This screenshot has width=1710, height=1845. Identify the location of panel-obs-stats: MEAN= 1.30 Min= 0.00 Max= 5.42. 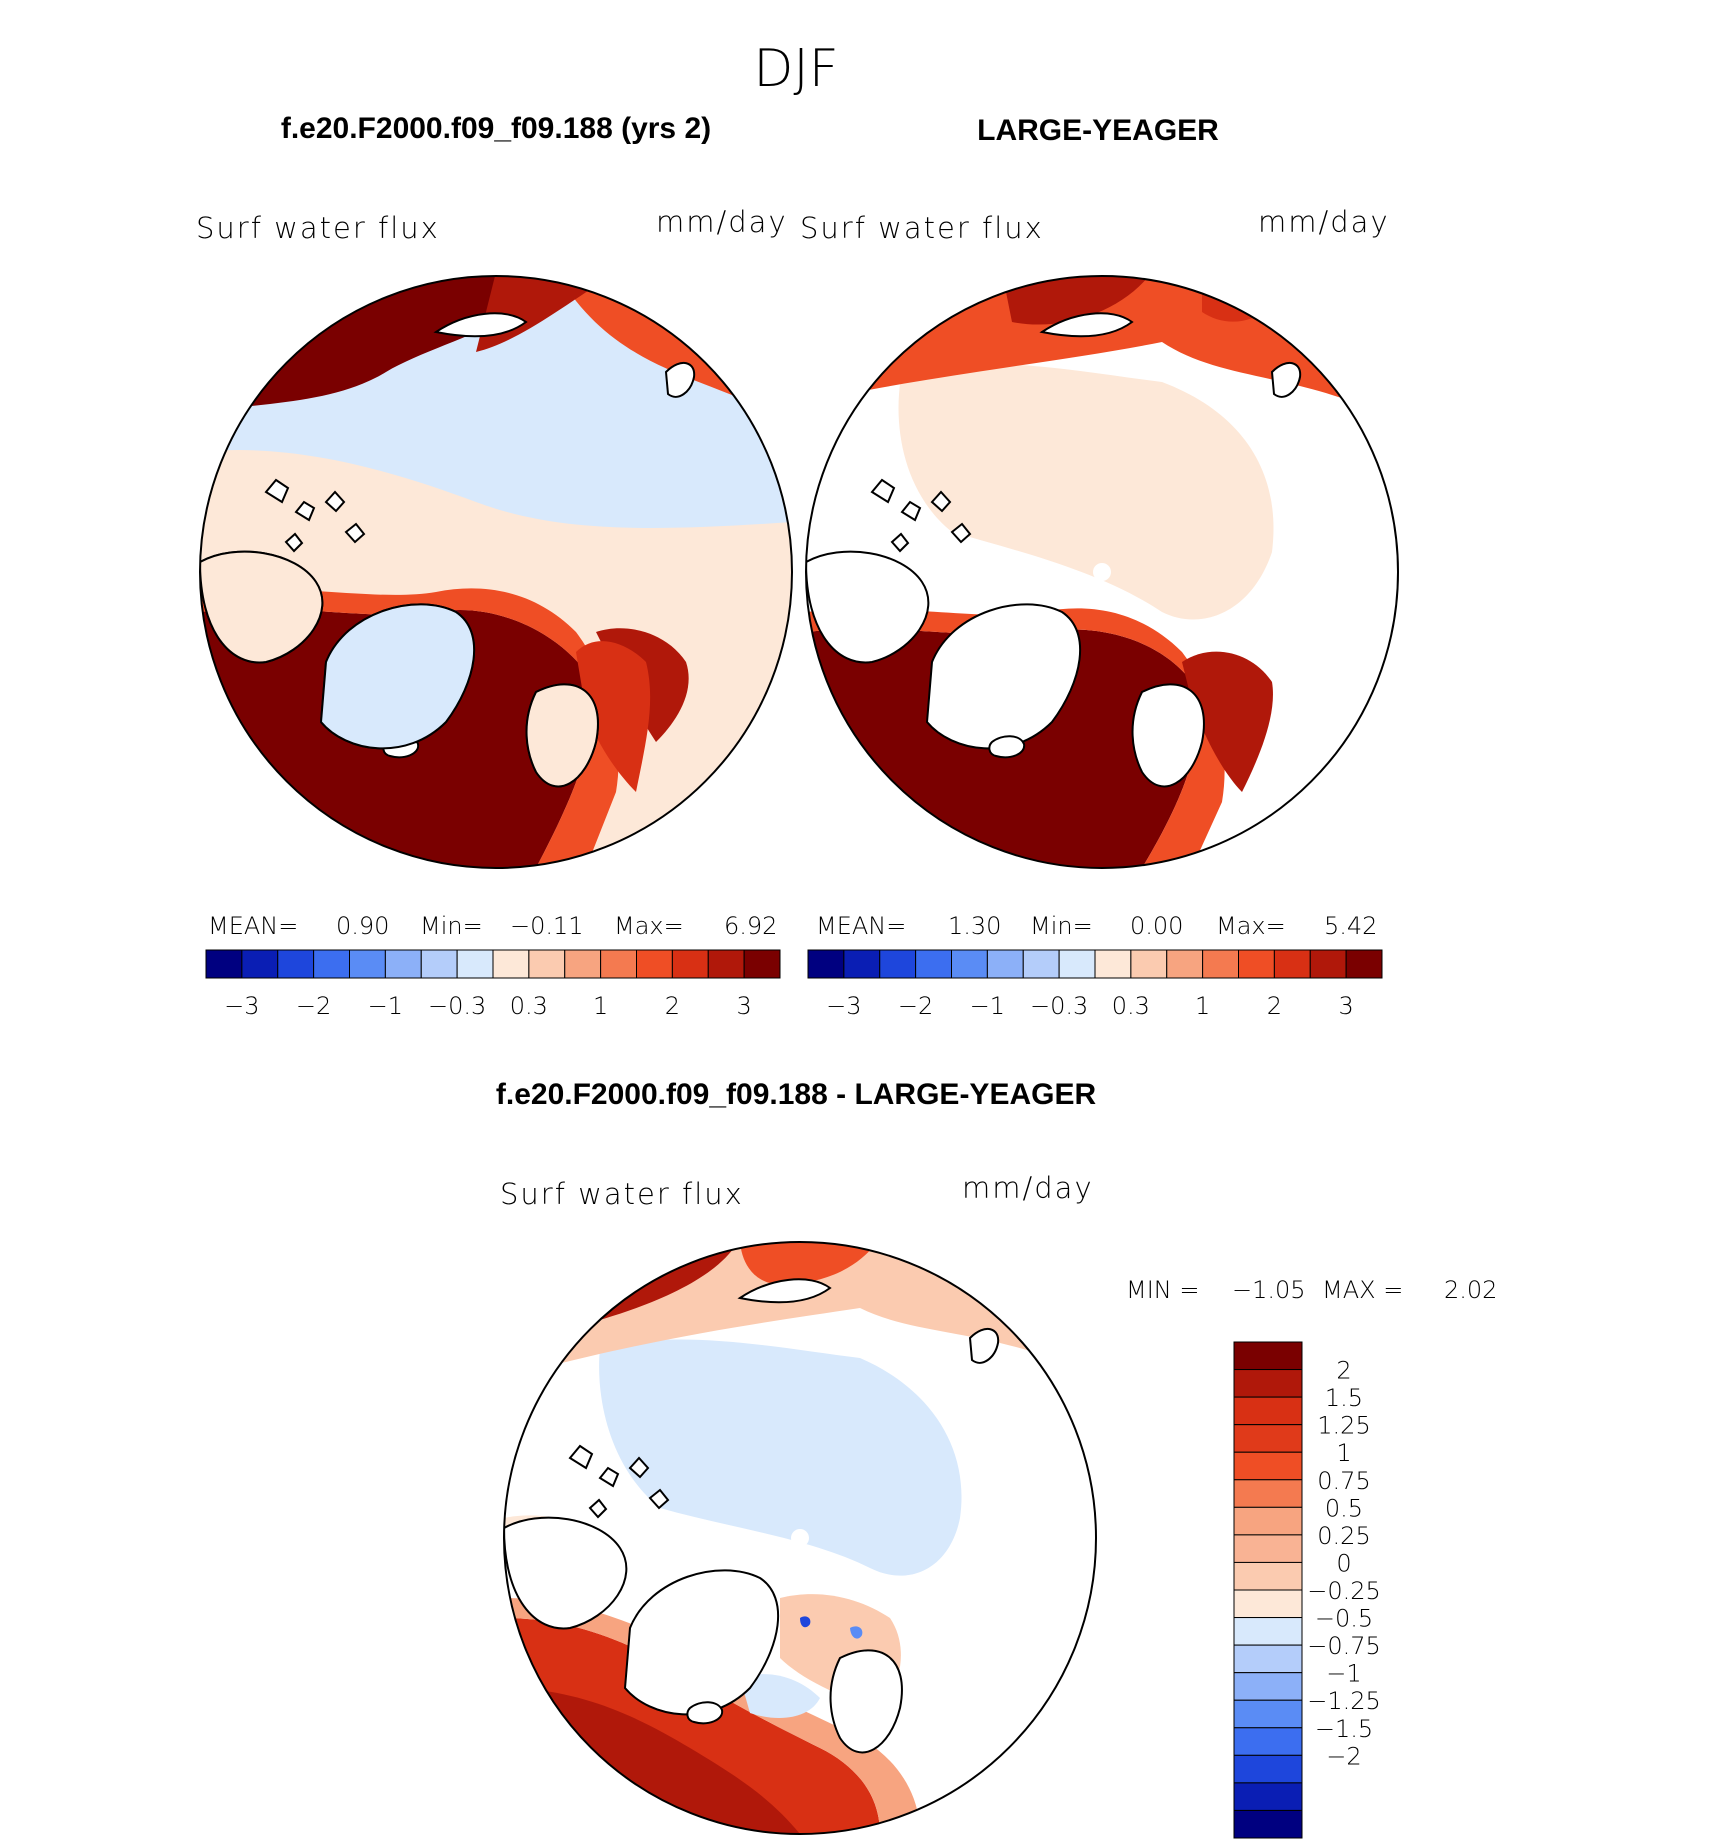
(1096, 926).